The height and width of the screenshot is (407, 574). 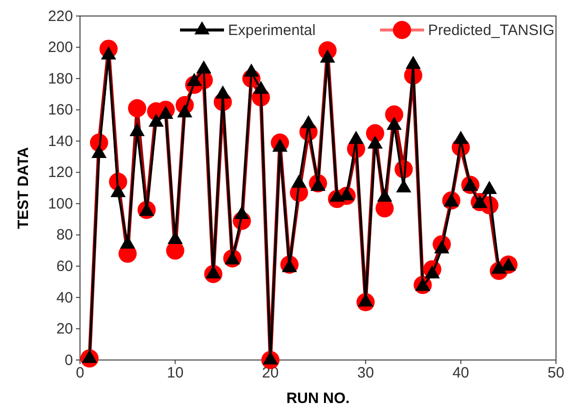 I want to click on legend-label: Predicted_TANSIG, so click(x=491, y=30).